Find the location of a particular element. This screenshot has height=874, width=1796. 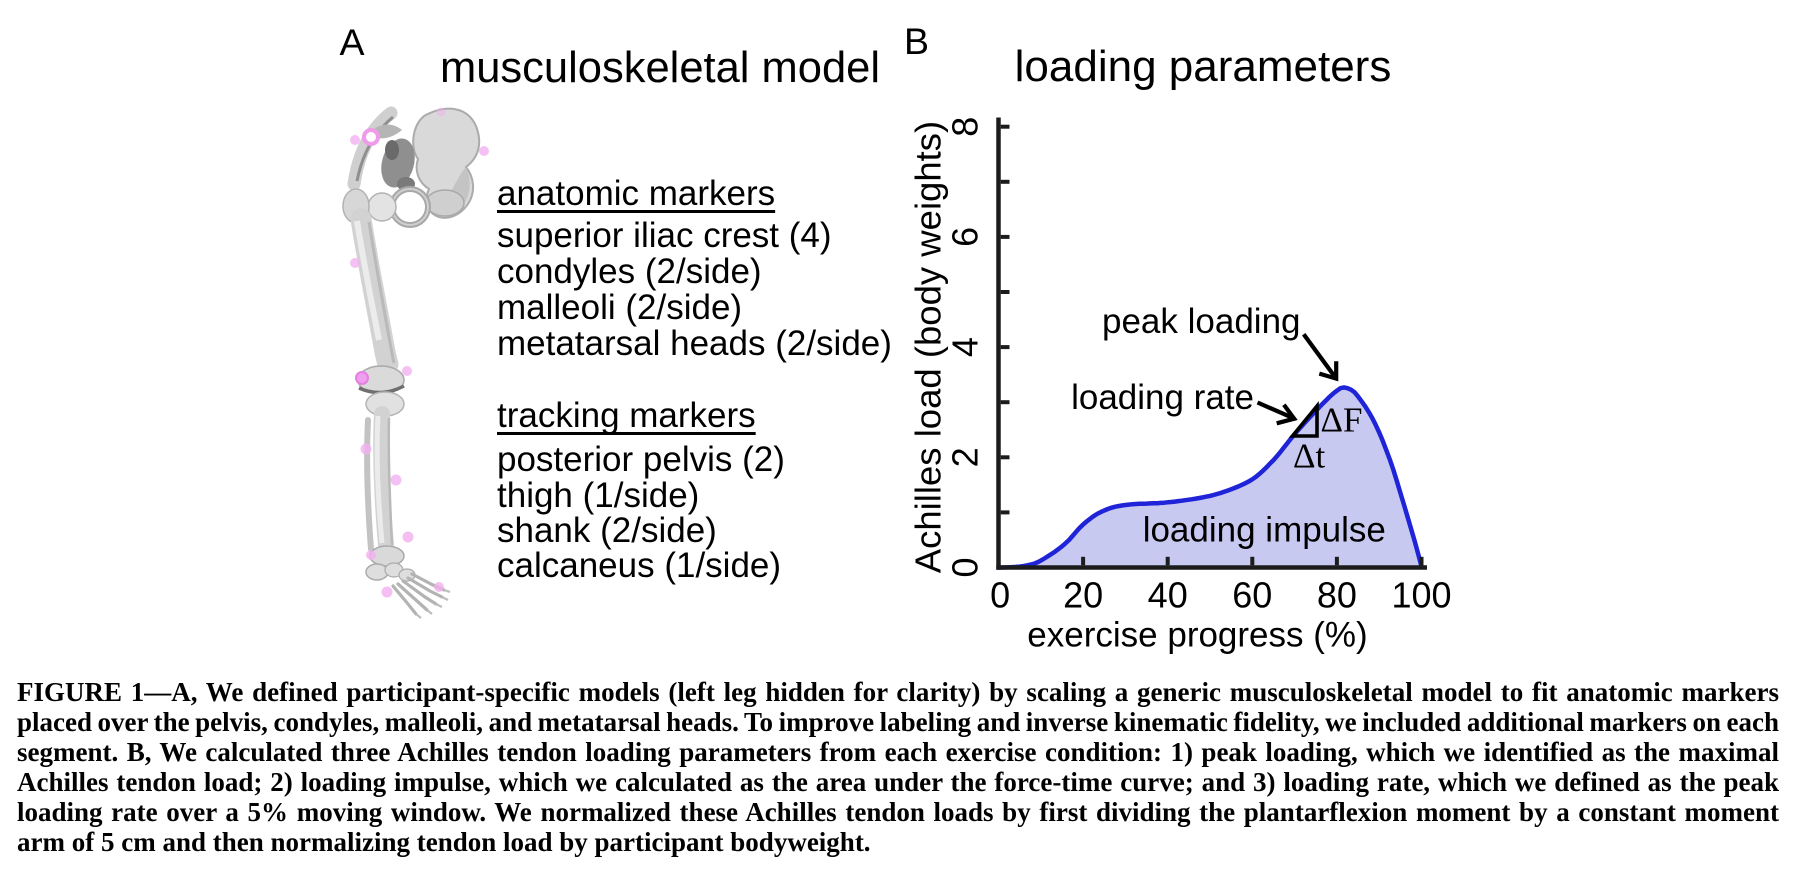

svg-text: loading impulse is located at coordinates (1264, 530).